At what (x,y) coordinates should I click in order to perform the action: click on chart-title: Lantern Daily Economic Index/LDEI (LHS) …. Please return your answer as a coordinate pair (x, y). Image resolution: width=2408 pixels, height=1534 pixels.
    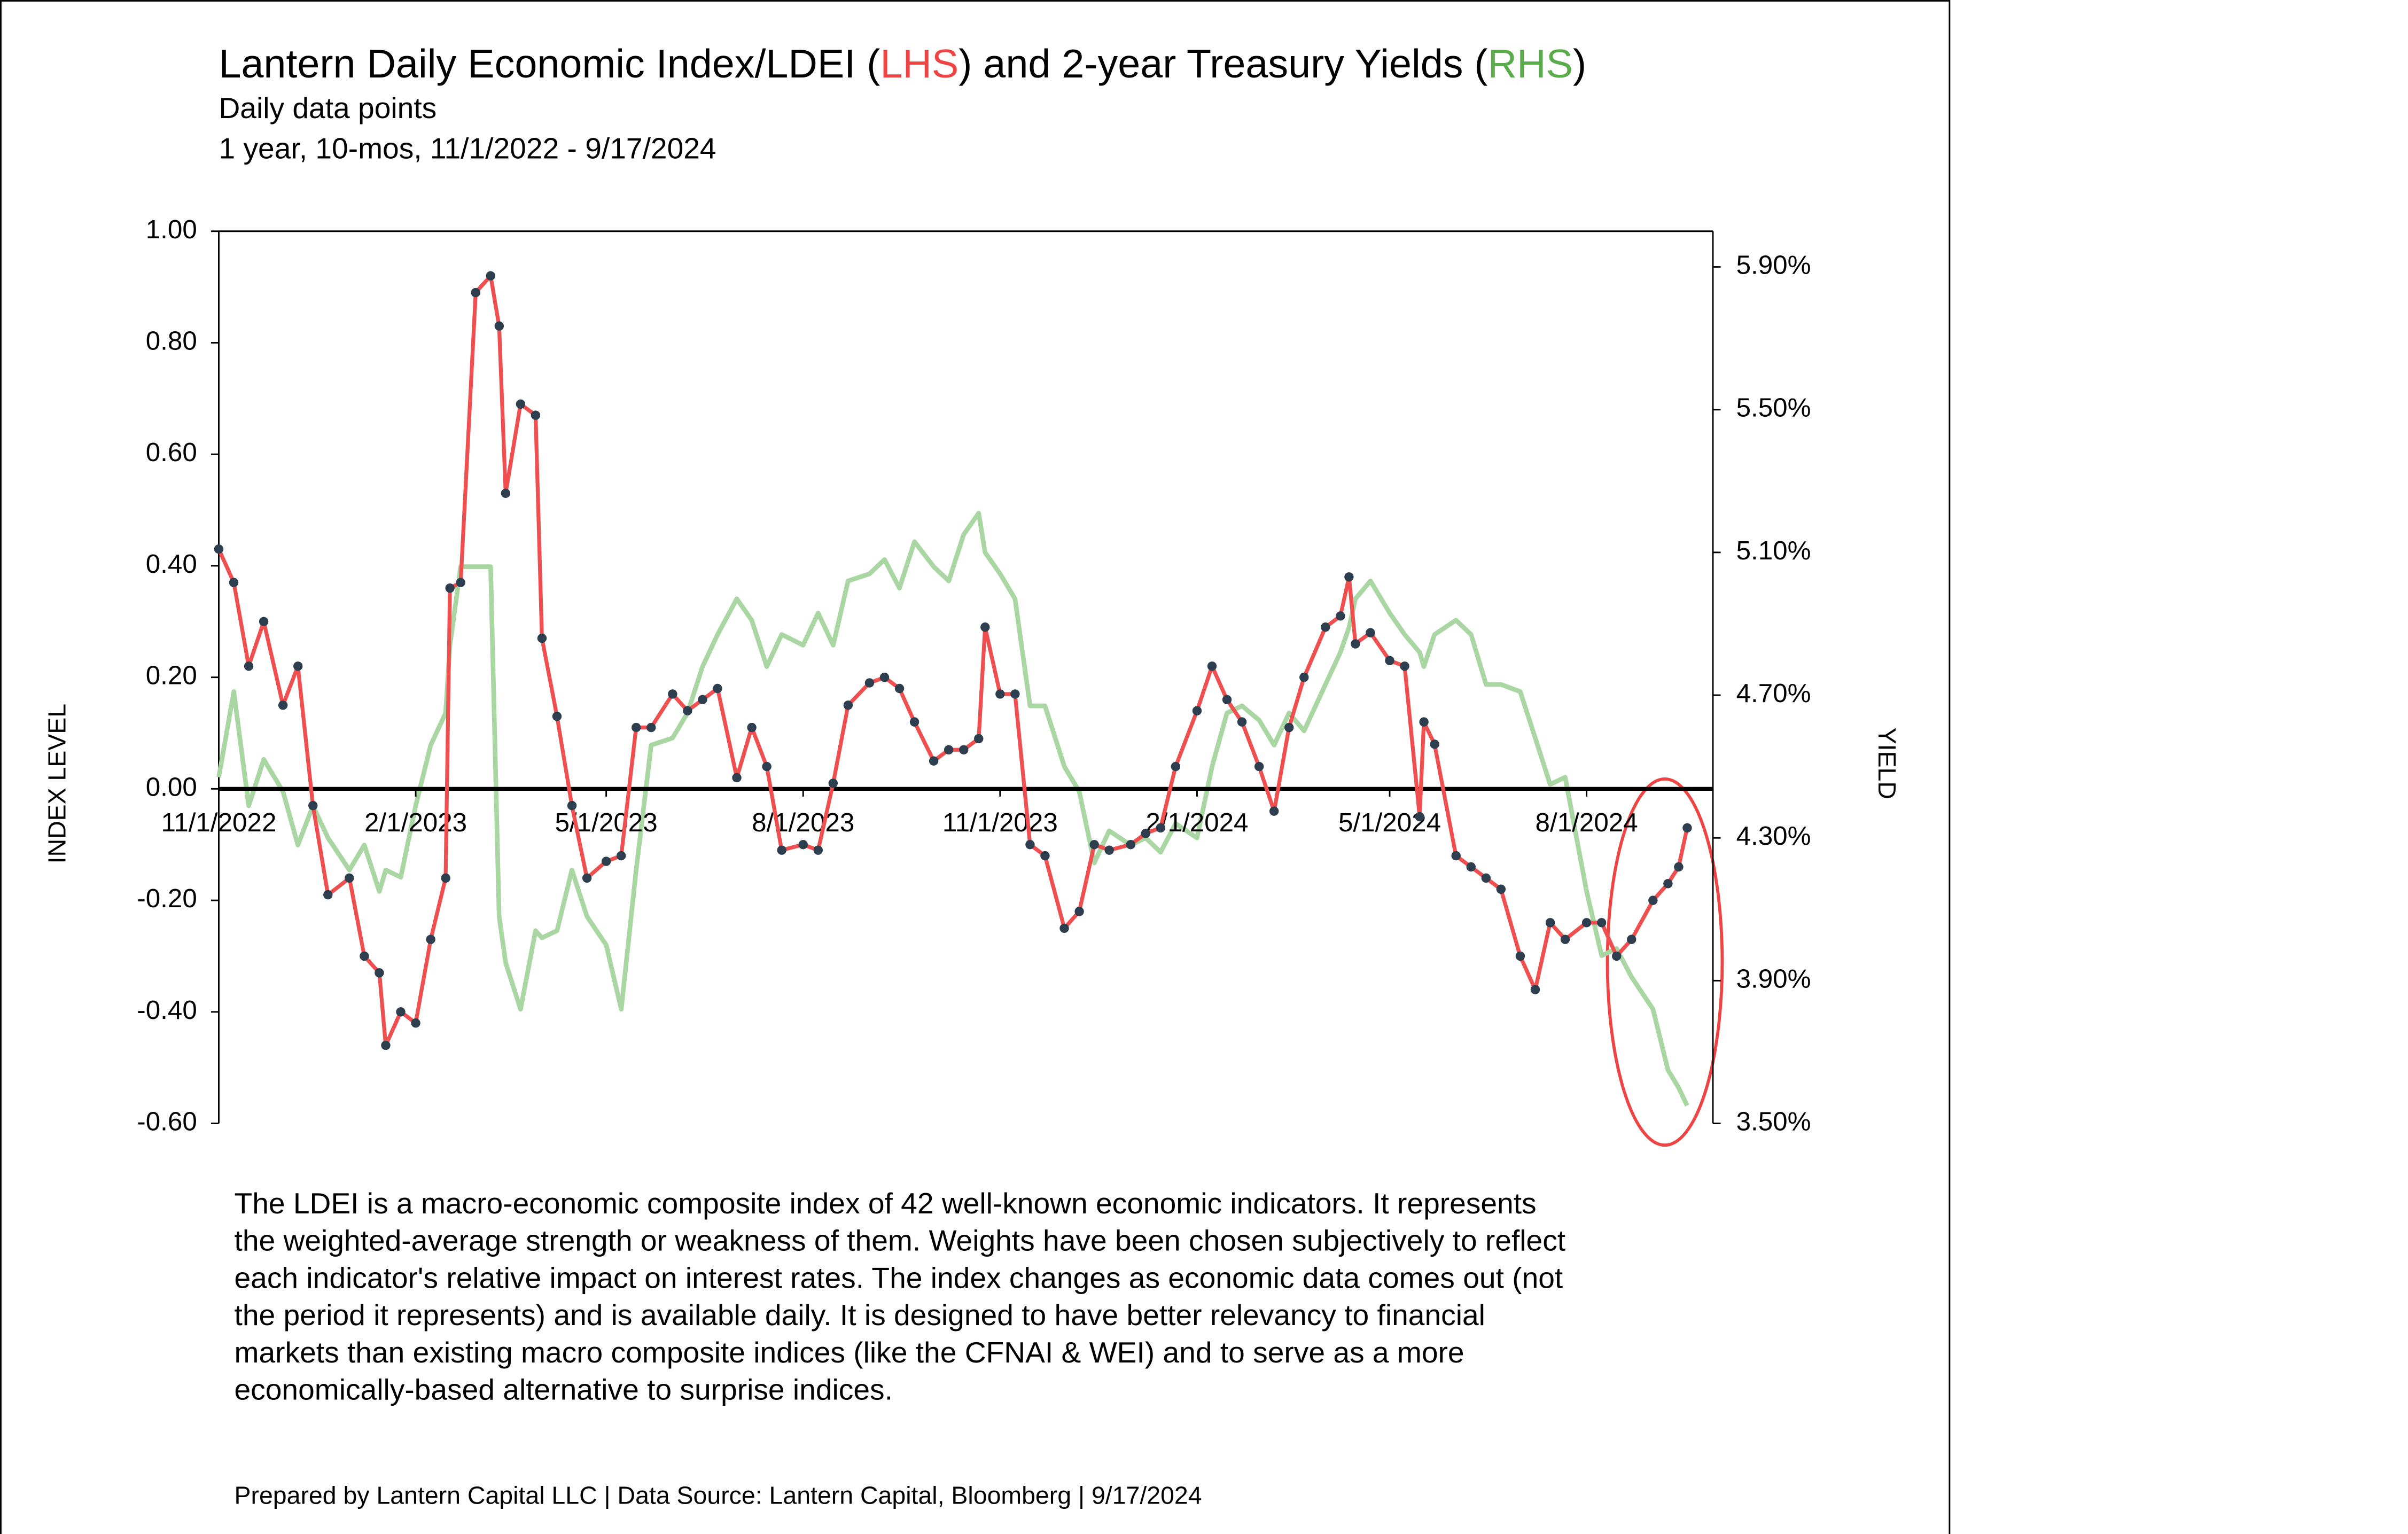
    Looking at the image, I should click on (902, 64).